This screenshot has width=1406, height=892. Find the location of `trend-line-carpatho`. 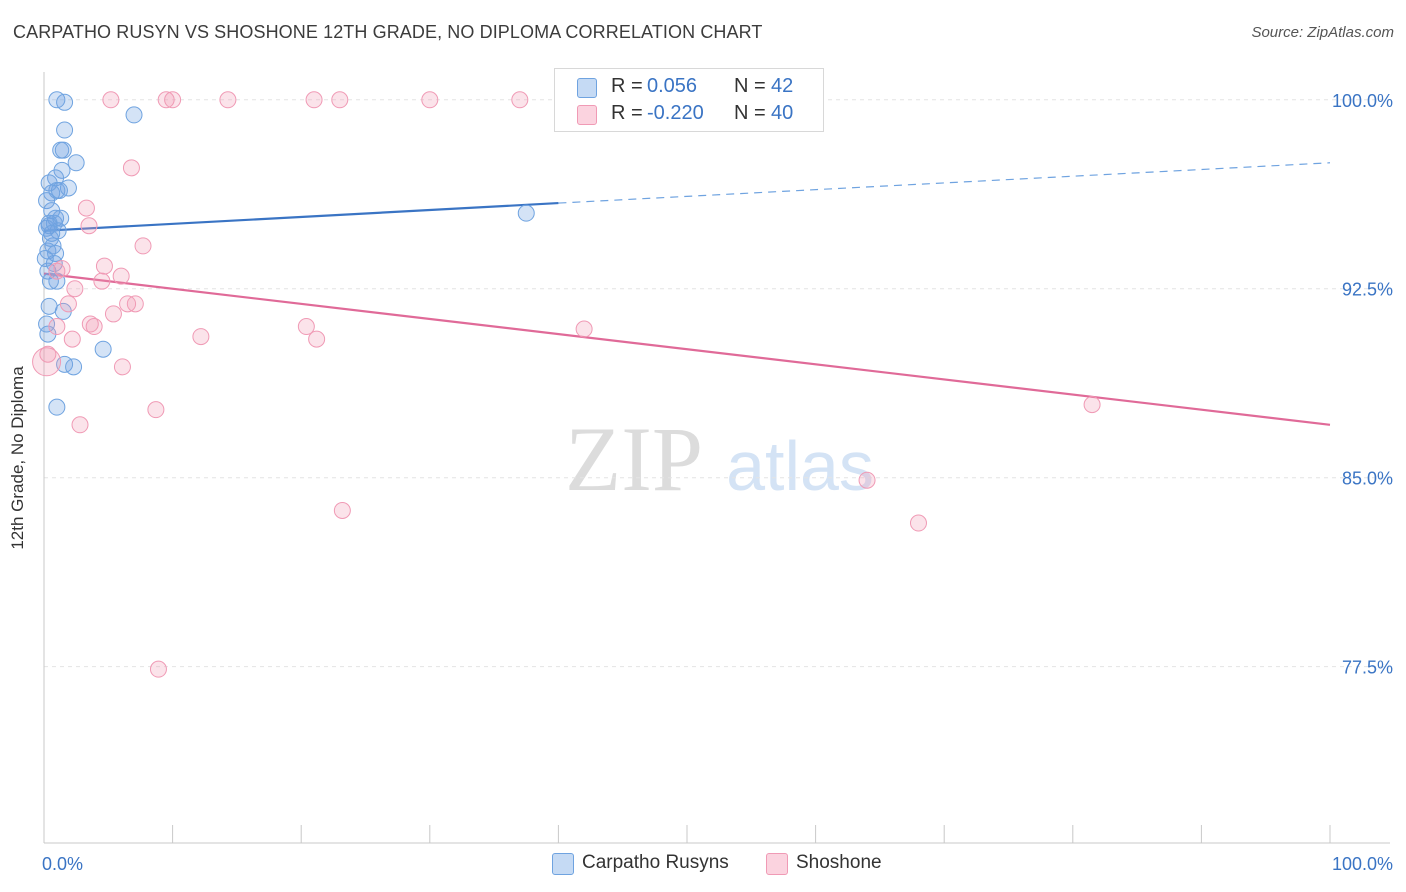

trend-line-carpatho is located at coordinates (301, 216).